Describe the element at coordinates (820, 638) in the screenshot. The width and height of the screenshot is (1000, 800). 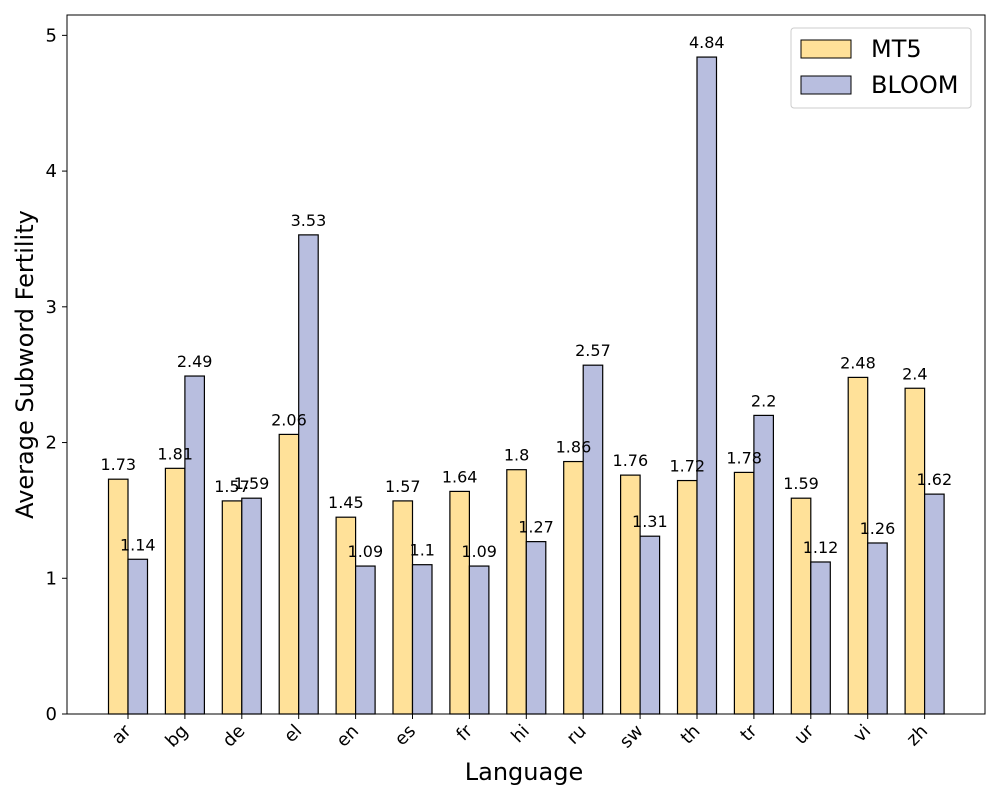
I see `bar-bloom-ur` at that location.